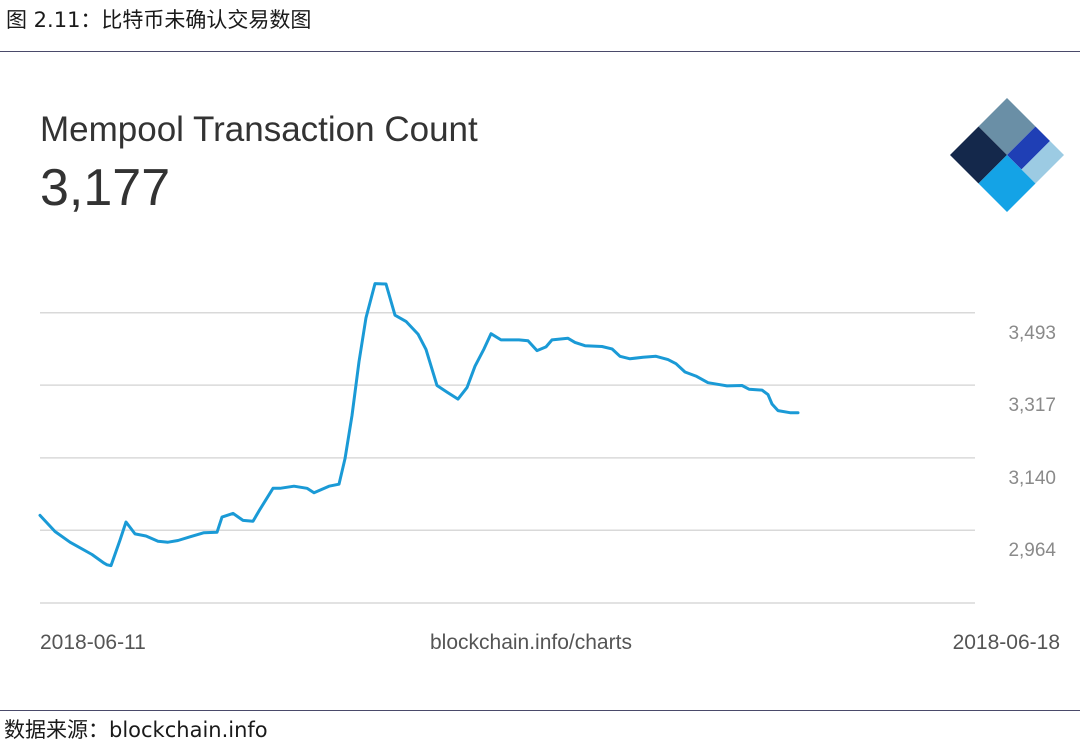 The image size is (1080, 744). Describe the element at coordinates (1042, 162) in the screenshot. I see `logo-light-square` at that location.